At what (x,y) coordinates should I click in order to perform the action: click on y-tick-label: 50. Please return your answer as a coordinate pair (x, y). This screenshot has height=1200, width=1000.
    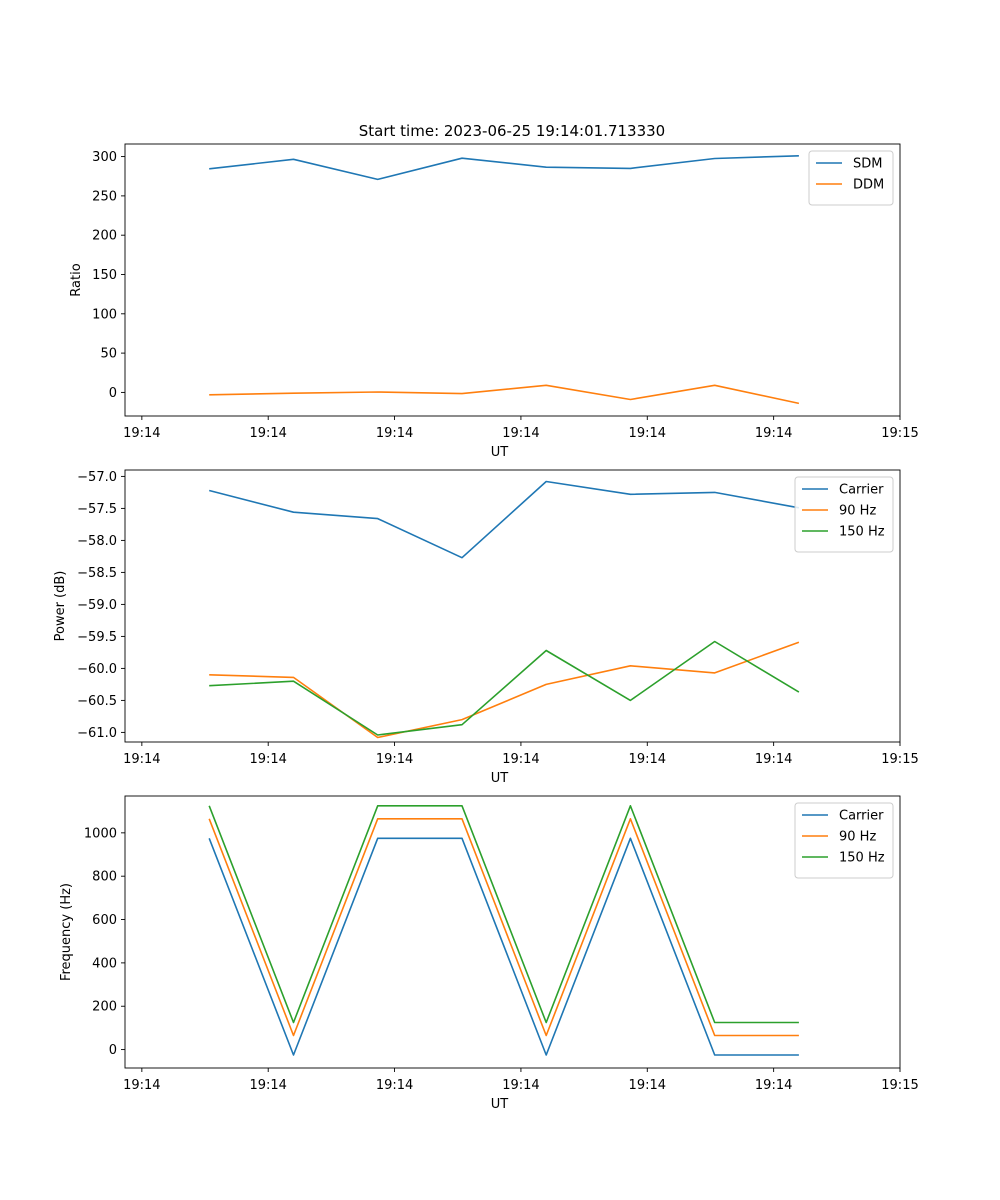
    Looking at the image, I should click on (108, 354).